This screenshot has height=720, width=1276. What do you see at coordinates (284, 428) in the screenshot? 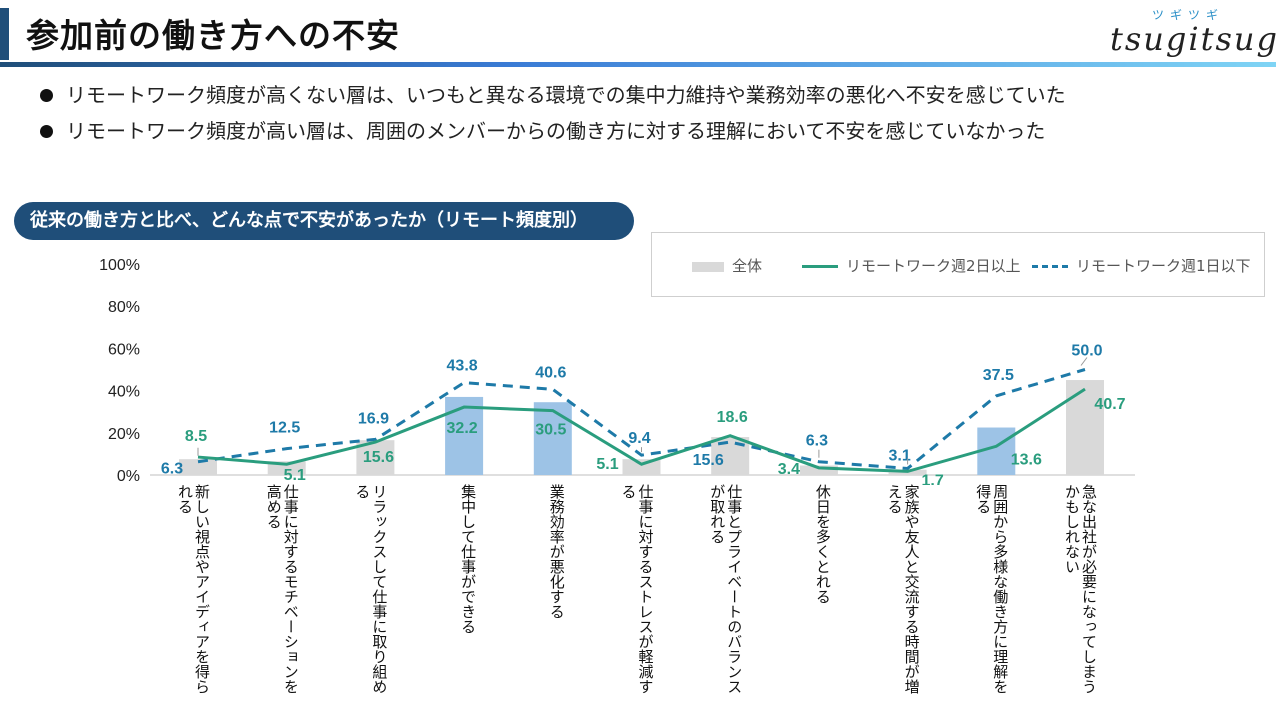
I see `data-label-remote-1less: 12.5` at bounding box center [284, 428].